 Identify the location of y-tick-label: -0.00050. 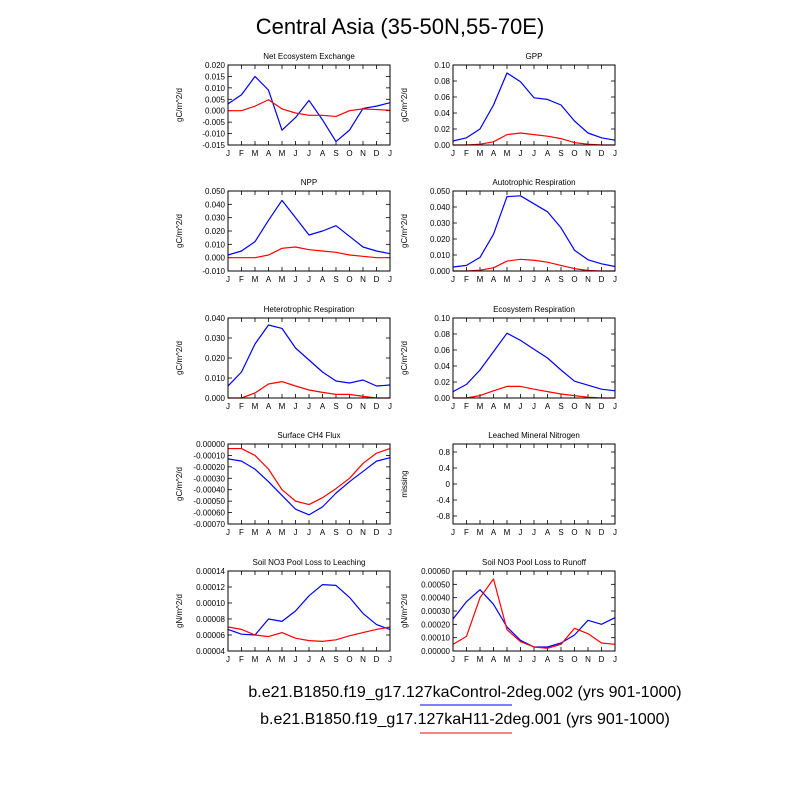
(209, 501).